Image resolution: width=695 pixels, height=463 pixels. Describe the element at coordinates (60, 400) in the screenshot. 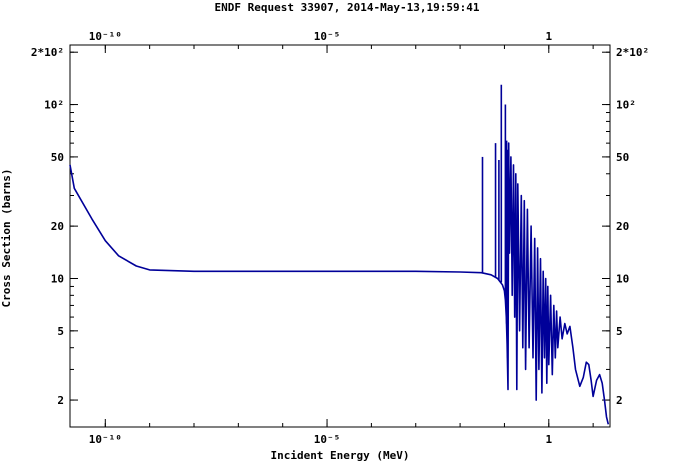

I see `y-tick-label-left: 2` at that location.